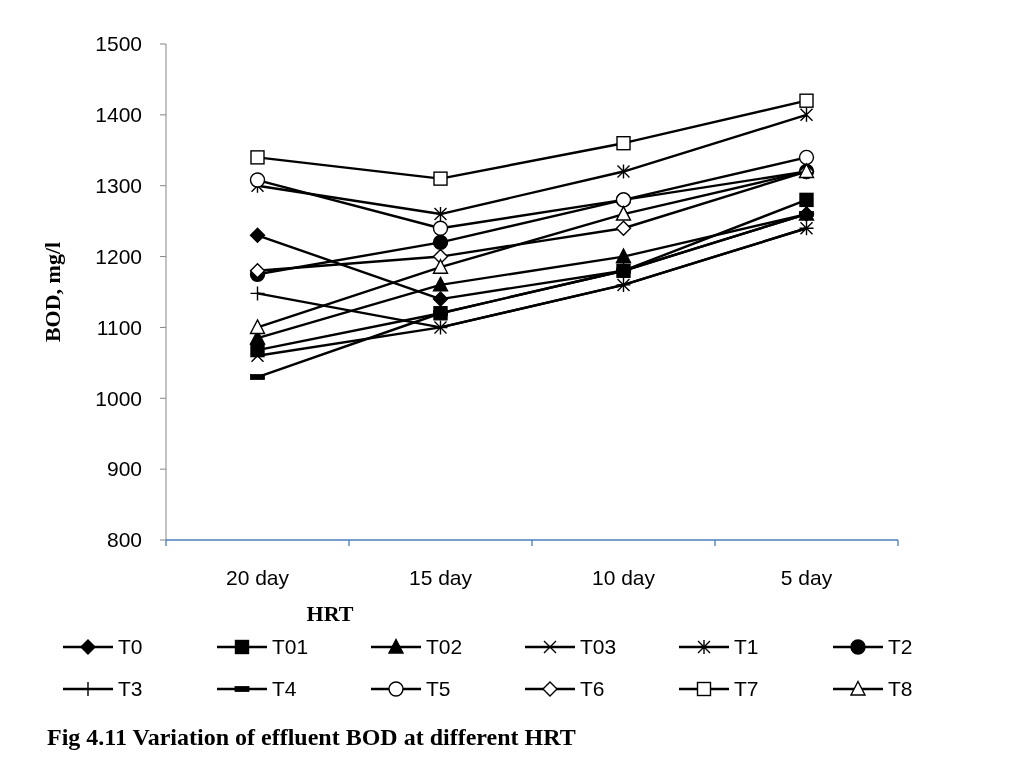 This screenshot has width=1025, height=757. What do you see at coordinates (52, 292) in the screenshot?
I see `y-axis-title: BOD, mg/l` at bounding box center [52, 292].